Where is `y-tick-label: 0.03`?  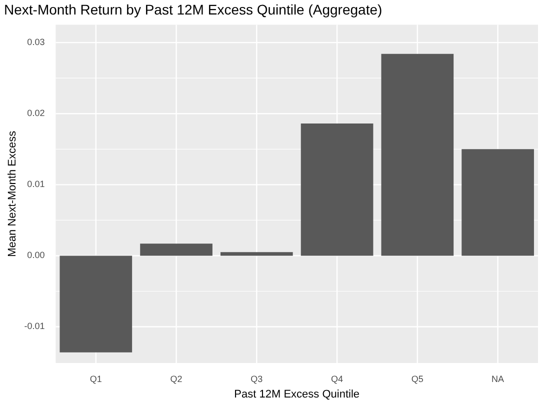 y-tick-label: 0.03 is located at coordinates (36, 42).